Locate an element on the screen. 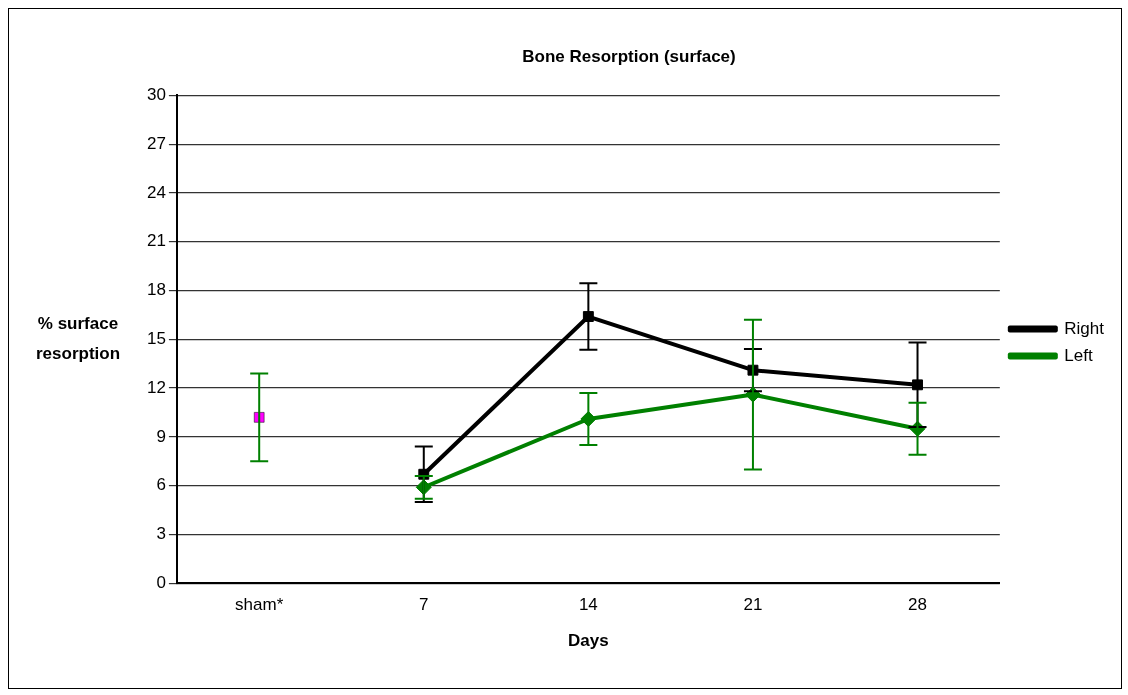 The width and height of the screenshot is (1128, 695). x-tick-label: 14 is located at coordinates (588, 605).